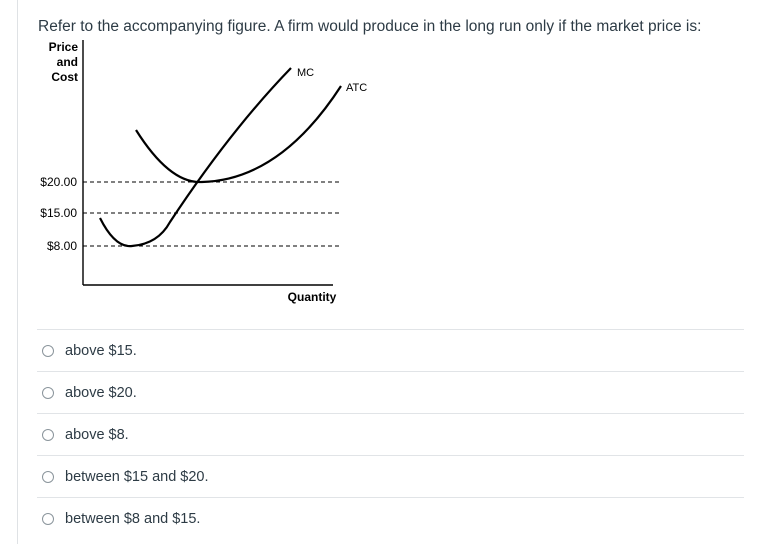 The height and width of the screenshot is (544, 759). I want to click on tick-label-15: $15.00, so click(58, 213).